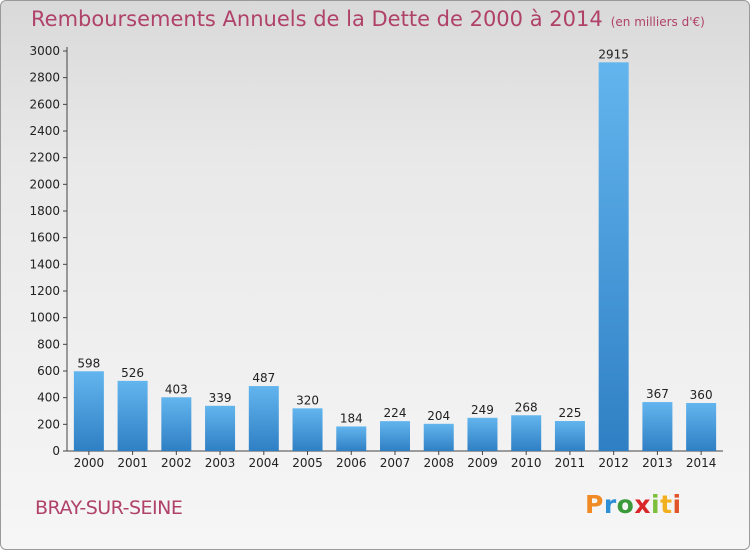 The image size is (750, 550). What do you see at coordinates (438, 437) in the screenshot?
I see `bar-2008` at bounding box center [438, 437].